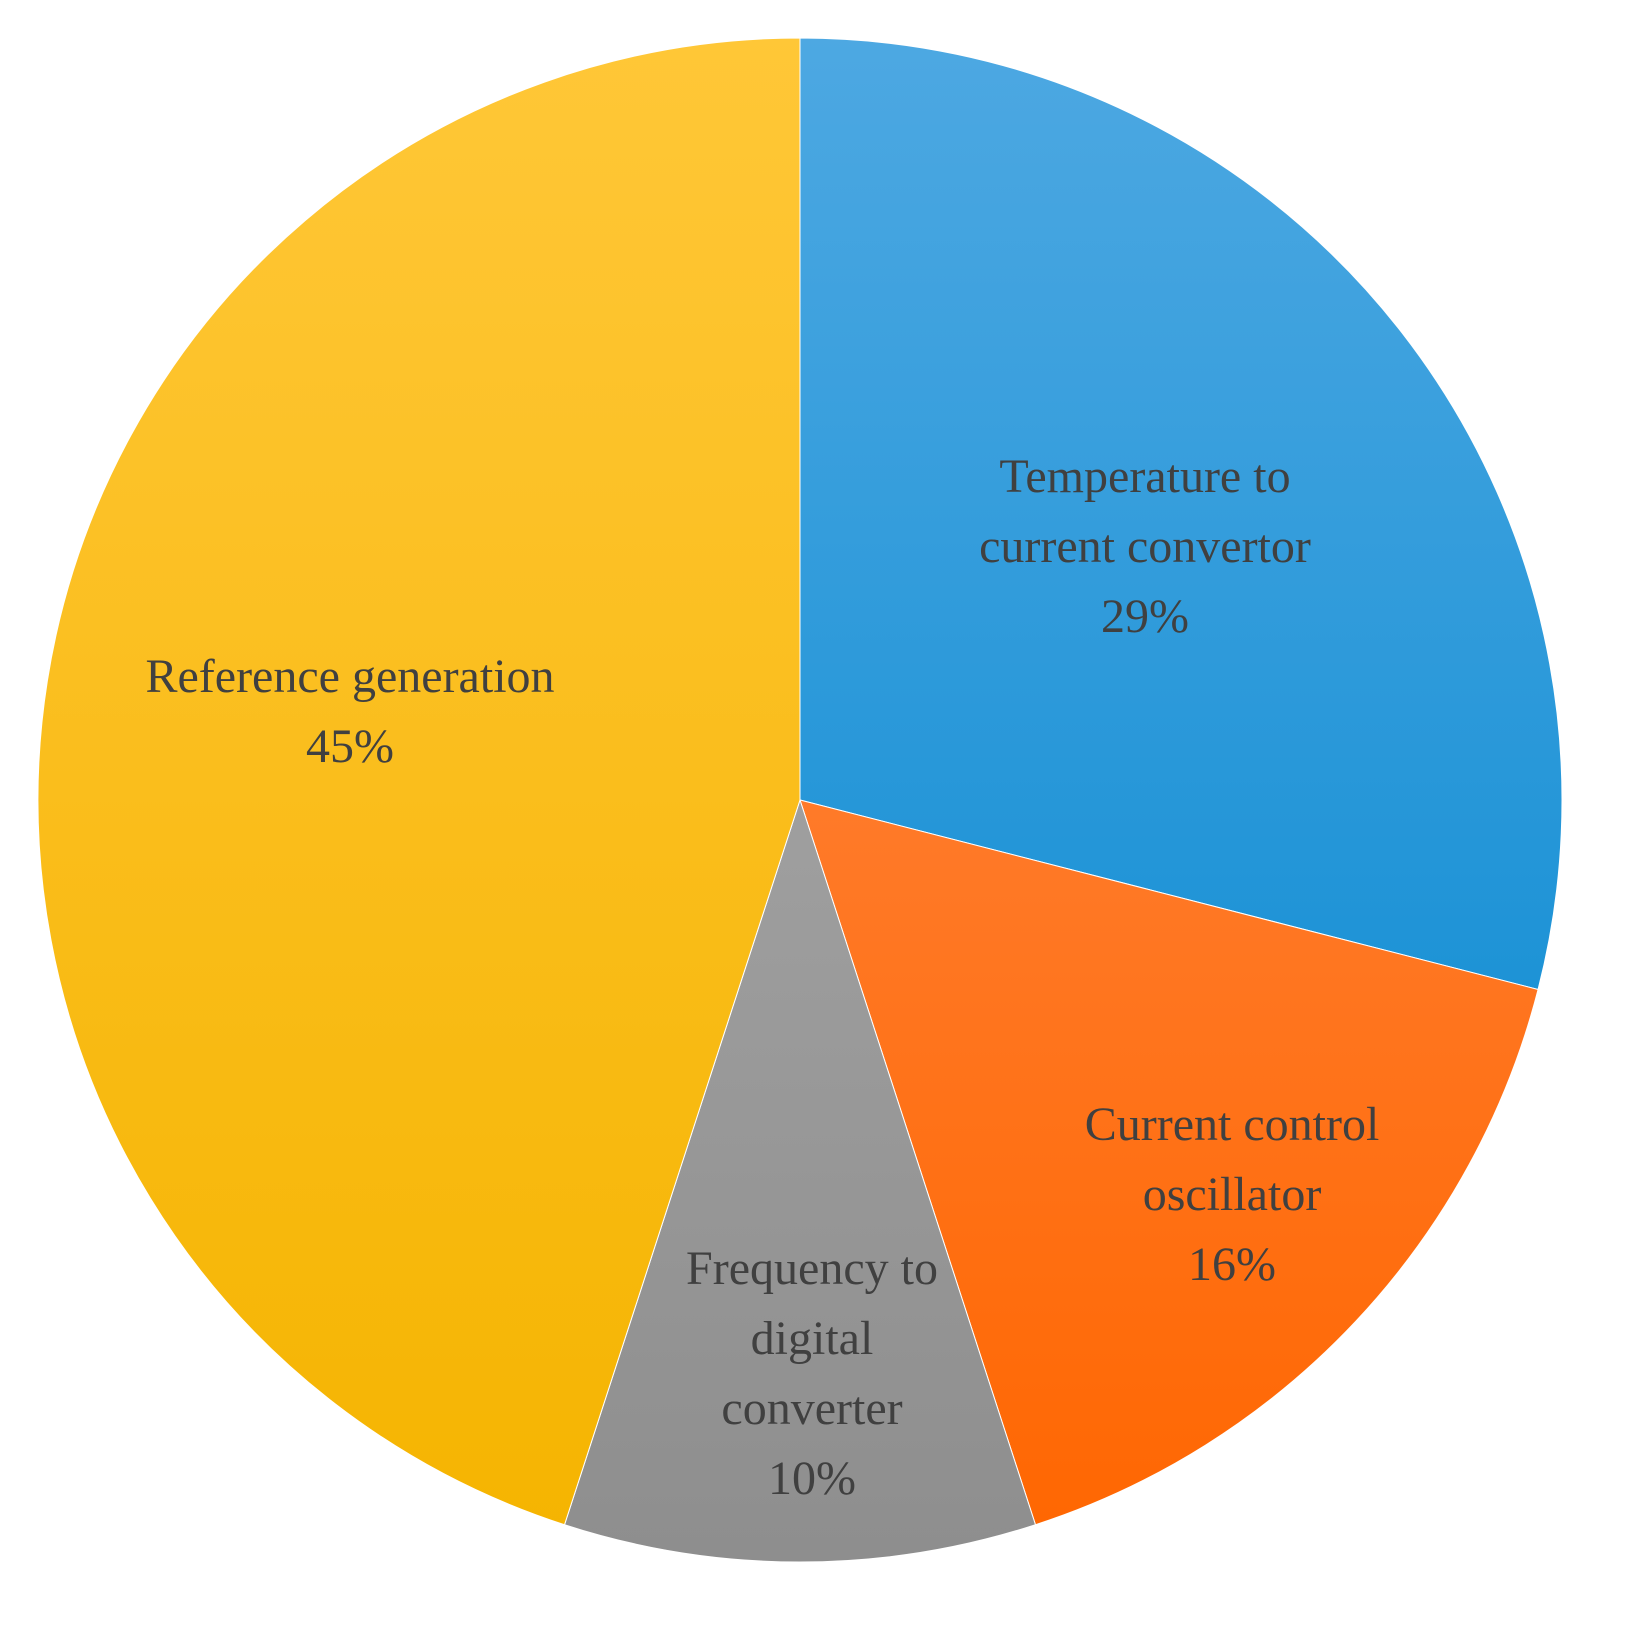 Image resolution: width=1625 pixels, height=1635 pixels. Describe the element at coordinates (812, 1268) in the screenshot. I see `slice-name-line: Frequency to` at that location.